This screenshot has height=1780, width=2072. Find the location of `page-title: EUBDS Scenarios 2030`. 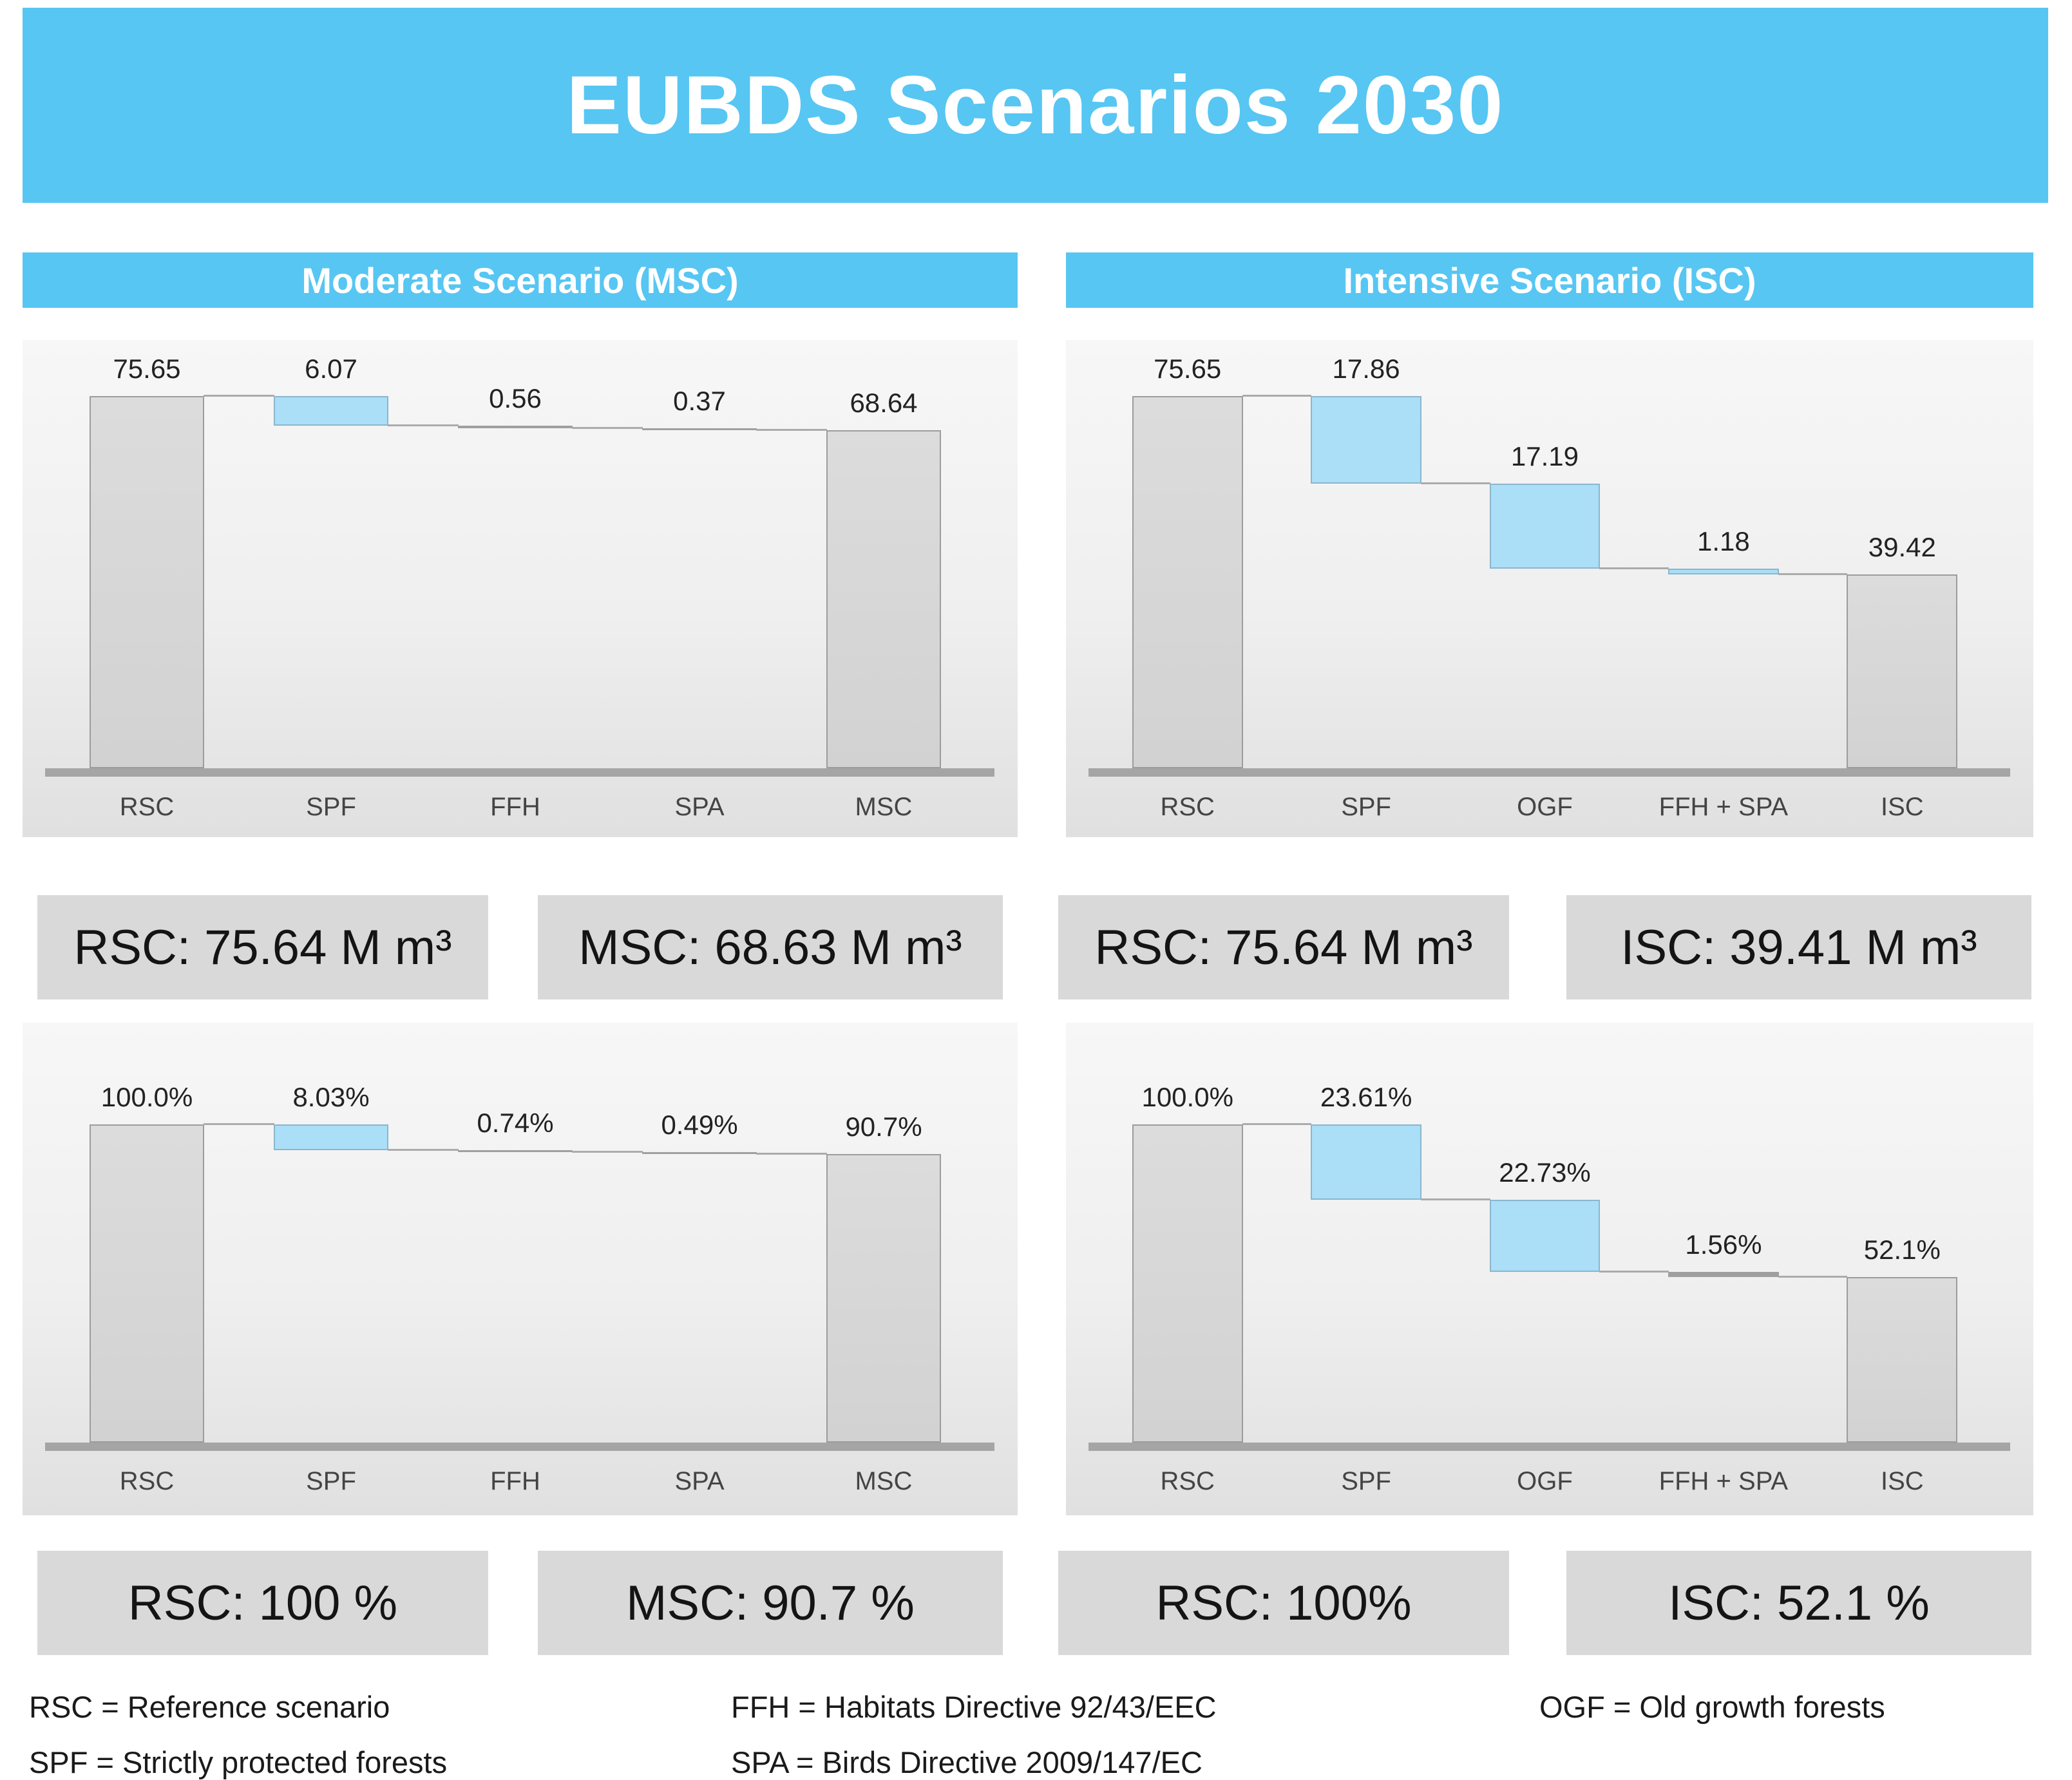

page-title: EUBDS Scenarios 2030 is located at coordinates (1035, 105).